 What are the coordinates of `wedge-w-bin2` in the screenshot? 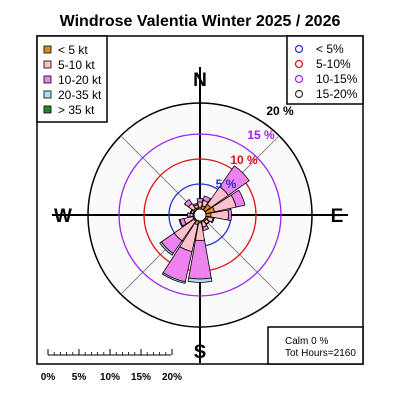 It's located at (189, 215).